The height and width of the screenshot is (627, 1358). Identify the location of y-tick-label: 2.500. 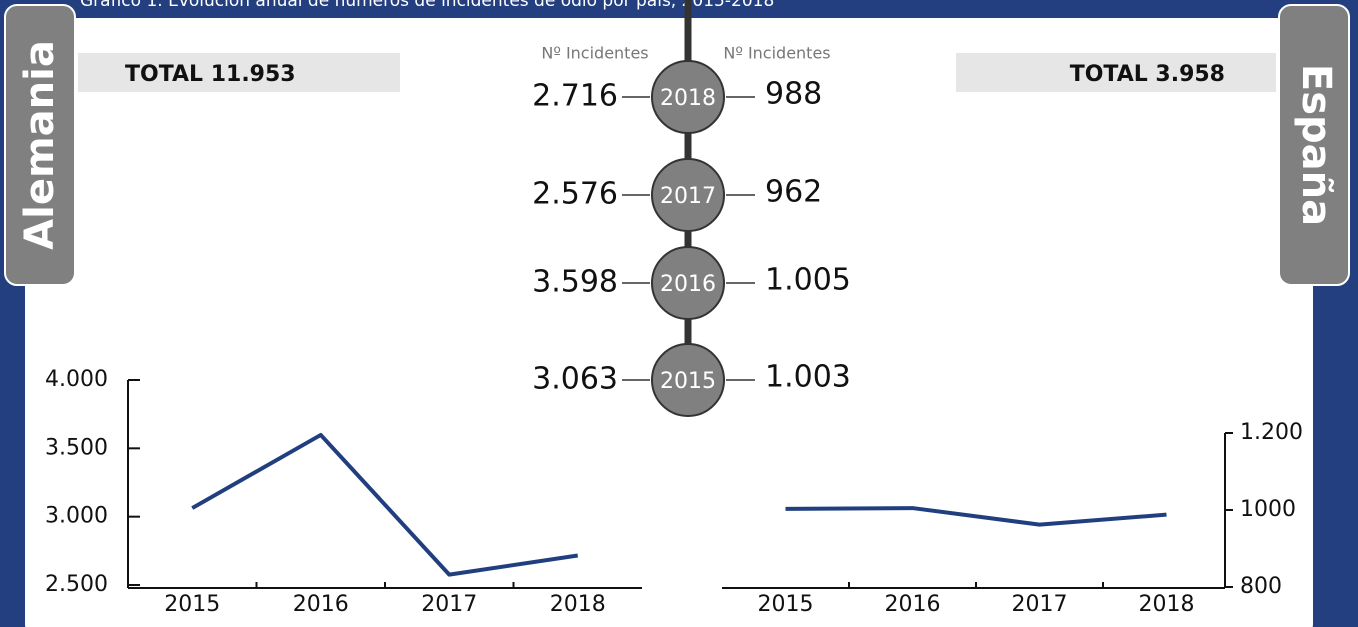
(76, 584).